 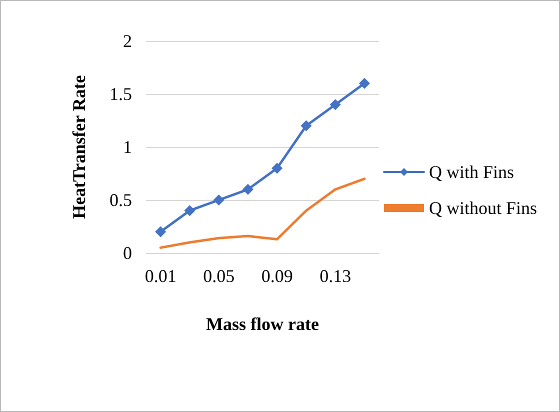 I want to click on x-tick-label: 0.09, so click(x=277, y=276).